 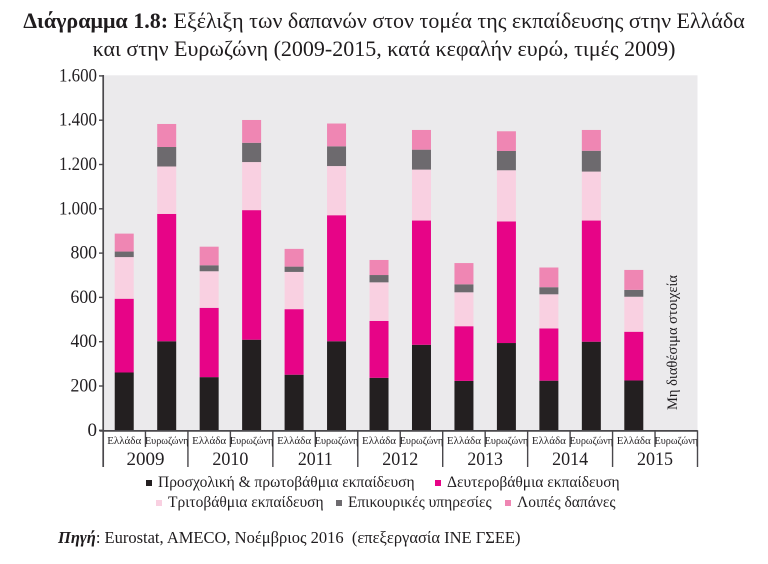 I want to click on svg-text: 2014, so click(x=570, y=459).